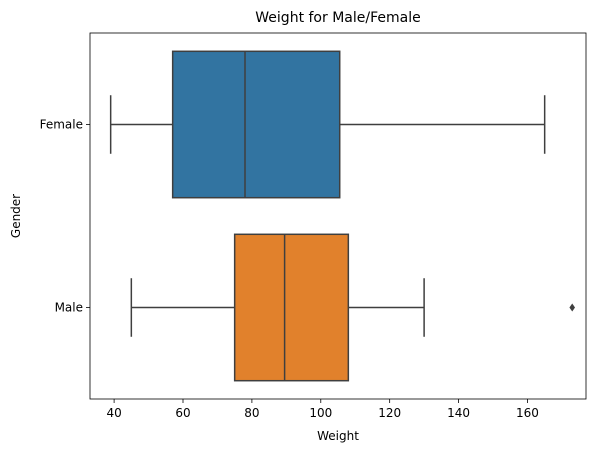 This screenshot has height=458, width=595. I want to click on x-tick-label-100: 100, so click(320, 413).